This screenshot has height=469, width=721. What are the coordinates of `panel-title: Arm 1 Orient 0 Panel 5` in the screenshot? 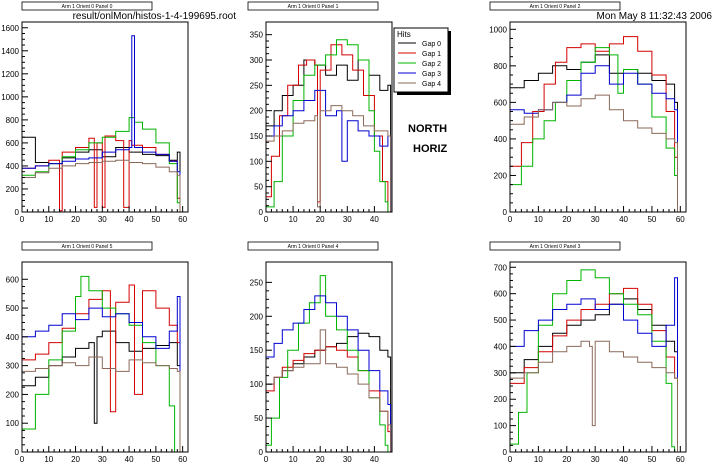 It's located at (87, 247).